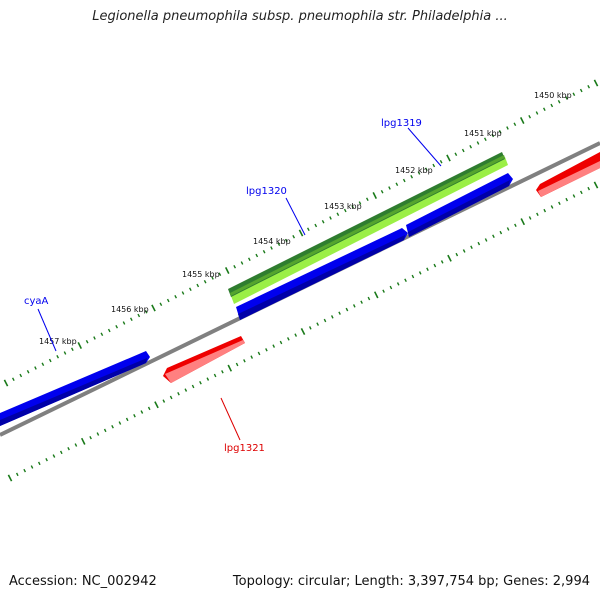  What do you see at coordinates (266, 191) in the screenshot?
I see `gene-label-lpg1320: lpg1320` at bounding box center [266, 191].